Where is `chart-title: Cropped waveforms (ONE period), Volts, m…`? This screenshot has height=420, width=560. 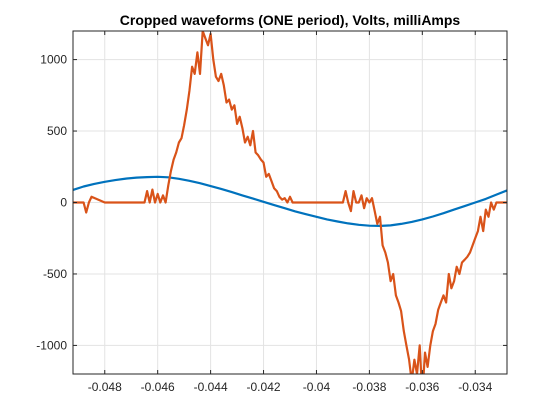
chart-title: Cropped waveforms (ONE period), Volts, m… is located at coordinates (290, 20).